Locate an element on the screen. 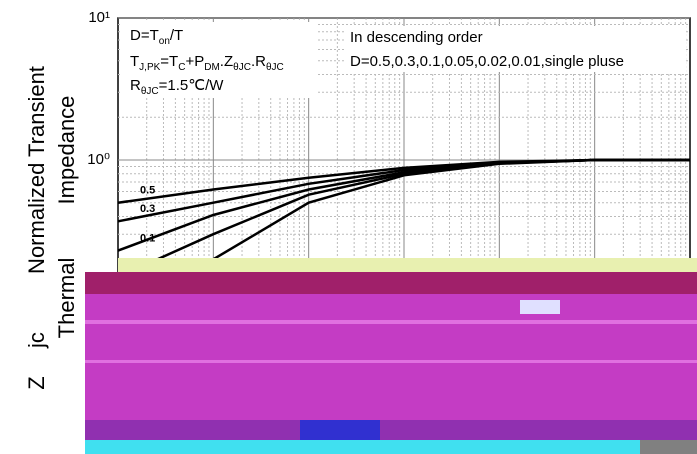 The height and width of the screenshot is (454, 697). y-tick-label: 10⁰ is located at coordinates (98, 159).